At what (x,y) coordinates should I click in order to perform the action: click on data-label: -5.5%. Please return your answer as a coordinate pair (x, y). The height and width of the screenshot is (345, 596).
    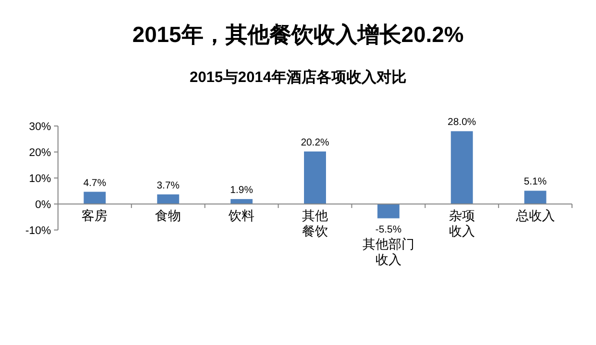
    Looking at the image, I should click on (388, 230).